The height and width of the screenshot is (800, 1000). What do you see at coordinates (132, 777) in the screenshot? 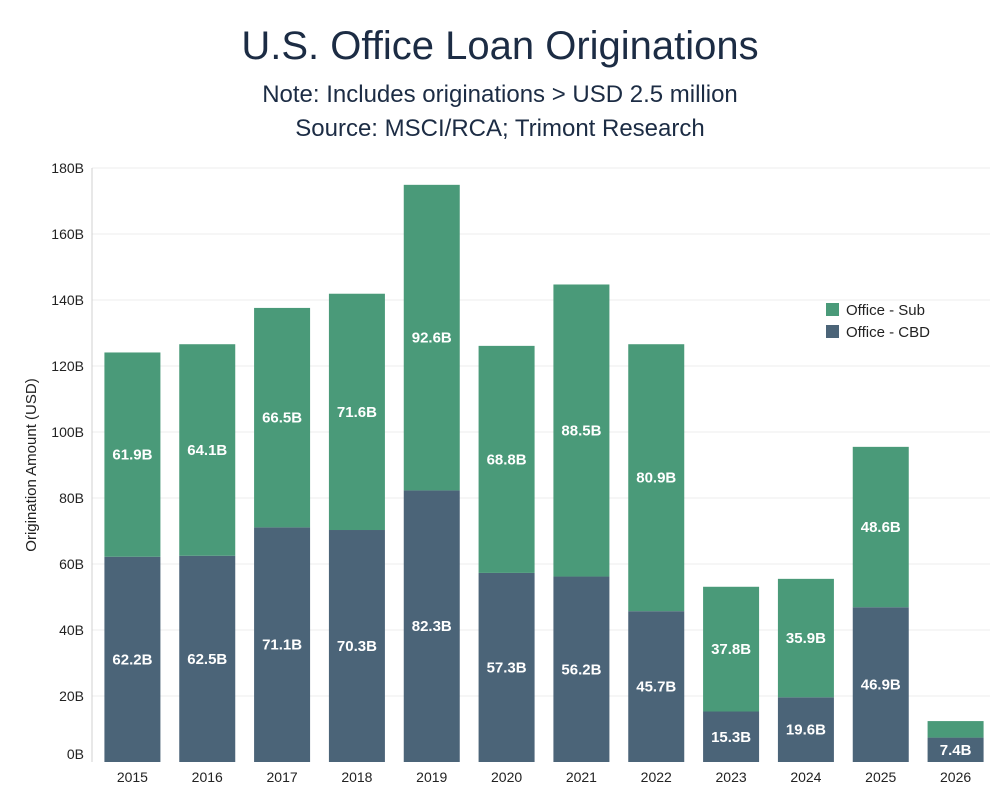
I see `x-tick-label: 2015` at bounding box center [132, 777].